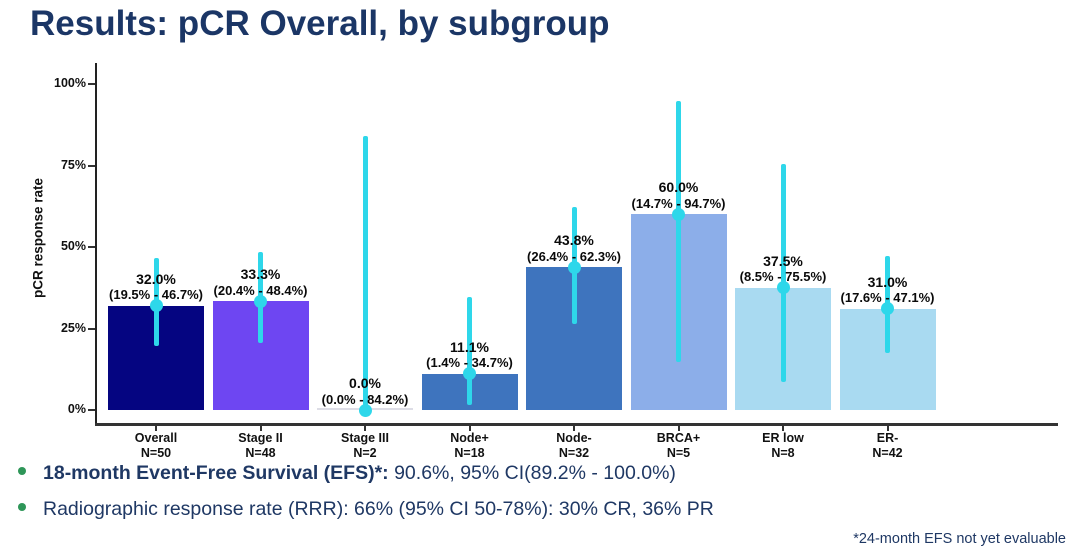 This screenshot has width=1080, height=555. I want to click on value-text: 43.8%, so click(574, 240).